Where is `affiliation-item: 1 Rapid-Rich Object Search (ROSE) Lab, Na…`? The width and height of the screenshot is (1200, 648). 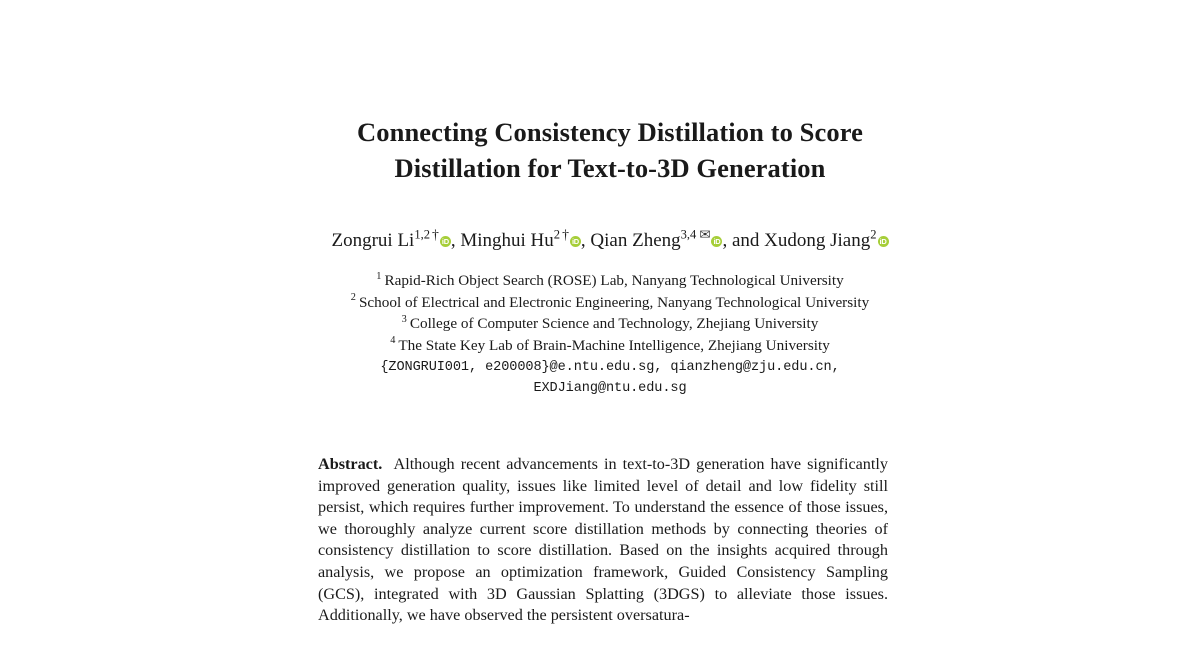 affiliation-item: 1 Rapid-Rich Object Search (ROSE) Lab, Na… is located at coordinates (610, 281).